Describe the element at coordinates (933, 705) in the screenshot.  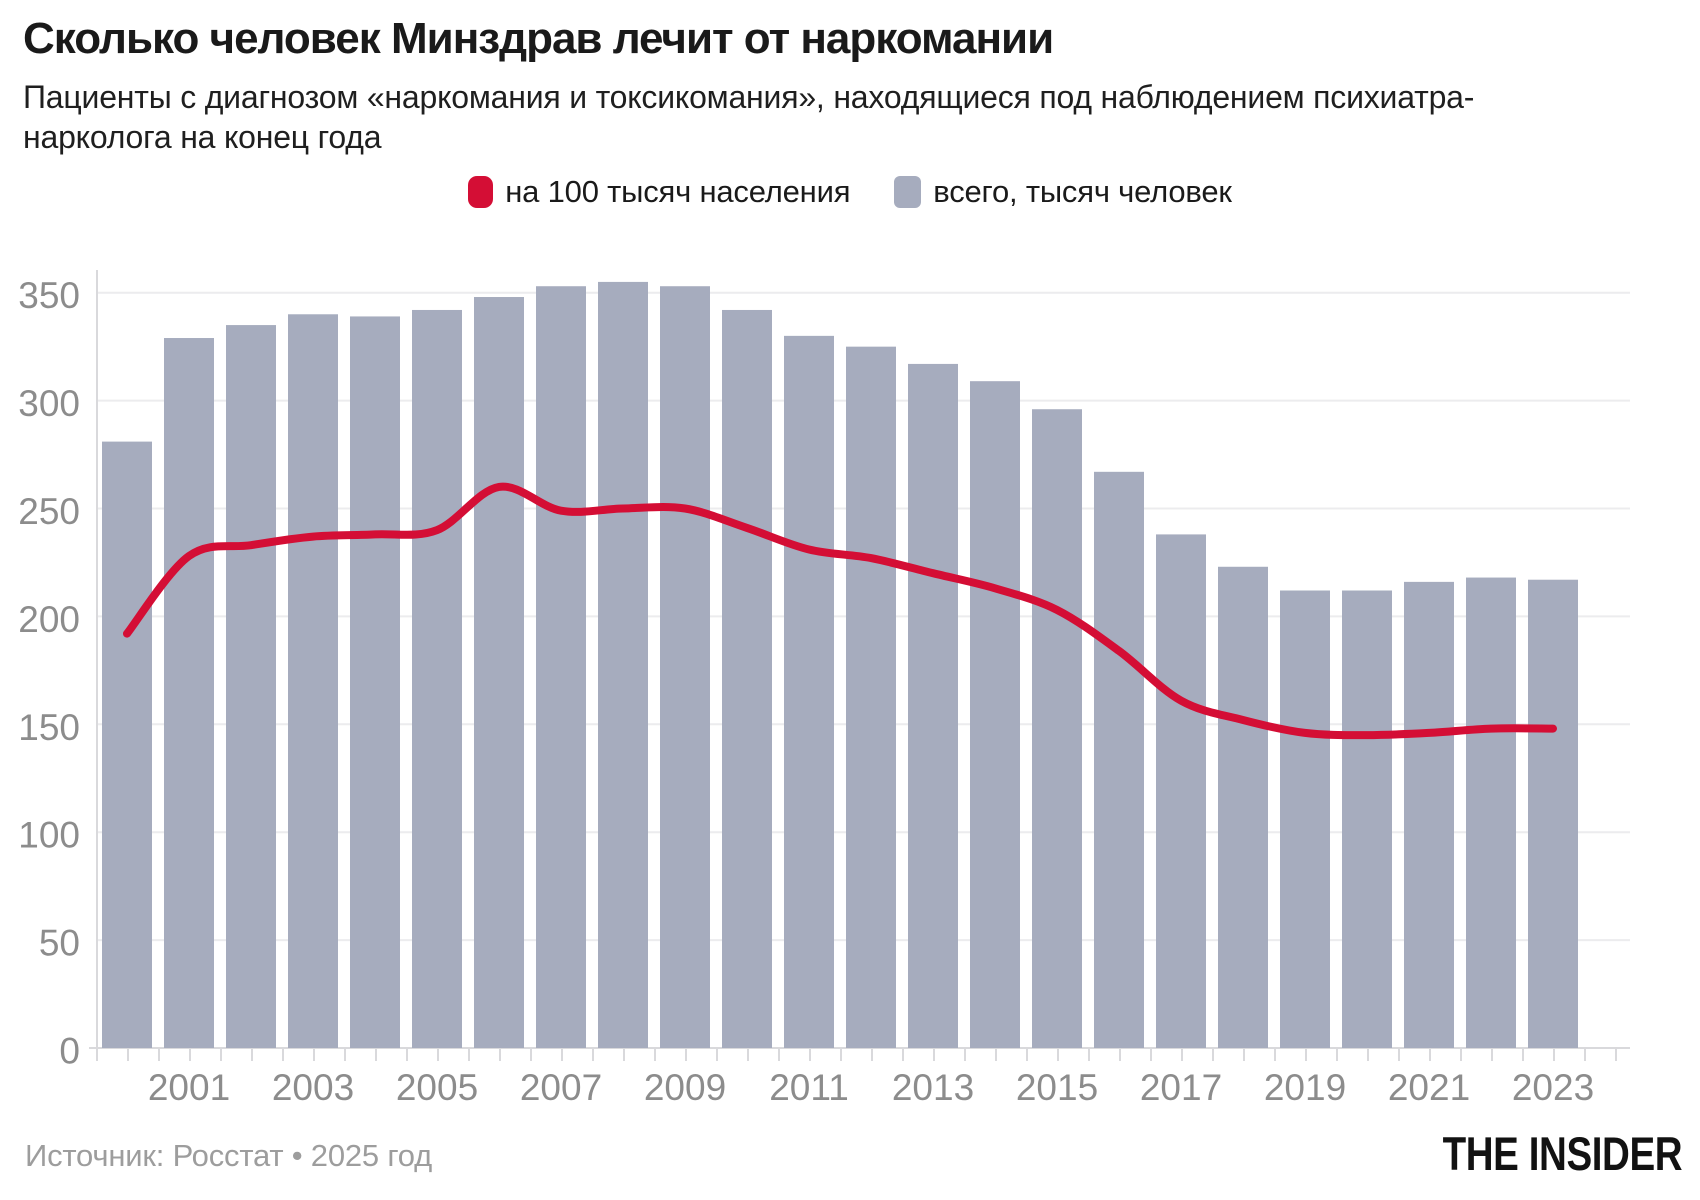
I see `bar-2013` at that location.